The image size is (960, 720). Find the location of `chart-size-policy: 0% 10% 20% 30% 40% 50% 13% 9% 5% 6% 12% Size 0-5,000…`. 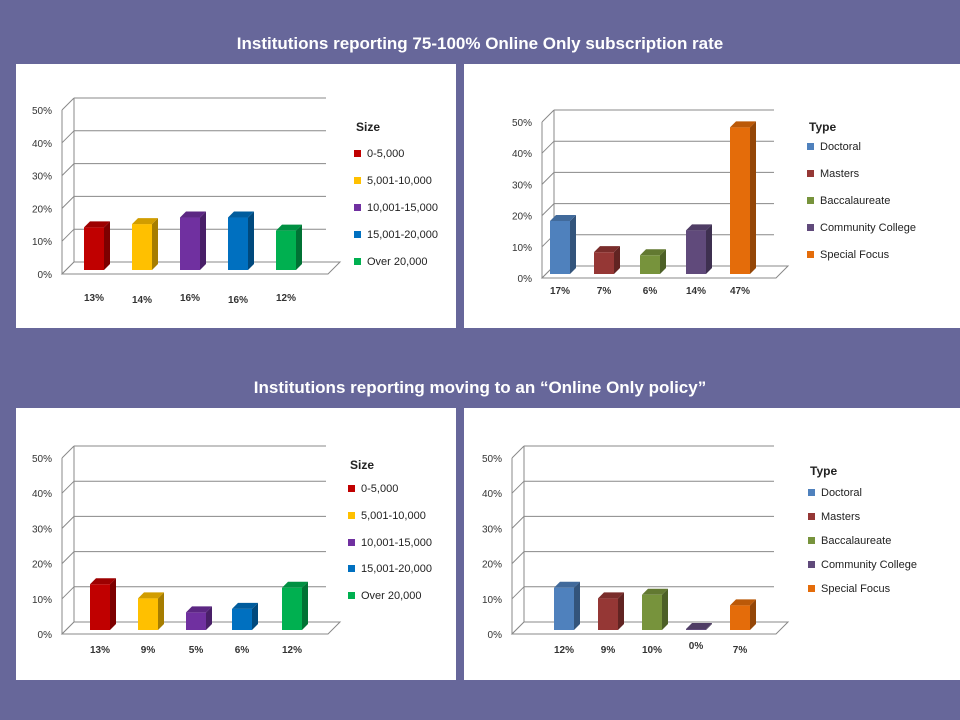

chart-size-policy: 0% 10% 20% 30% 40% 50% 13% 9% 5% 6% 12% Size 0-5,000… is located at coordinates (232, 550).